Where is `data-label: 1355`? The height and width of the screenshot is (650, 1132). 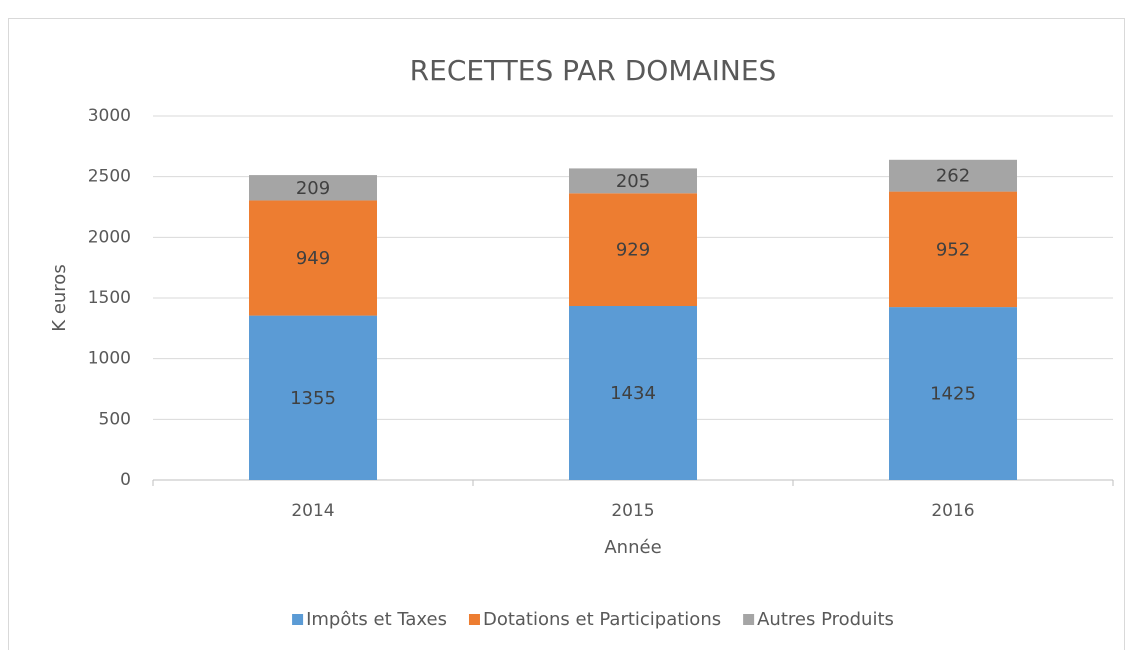
data-label: 1355 is located at coordinates (313, 398).